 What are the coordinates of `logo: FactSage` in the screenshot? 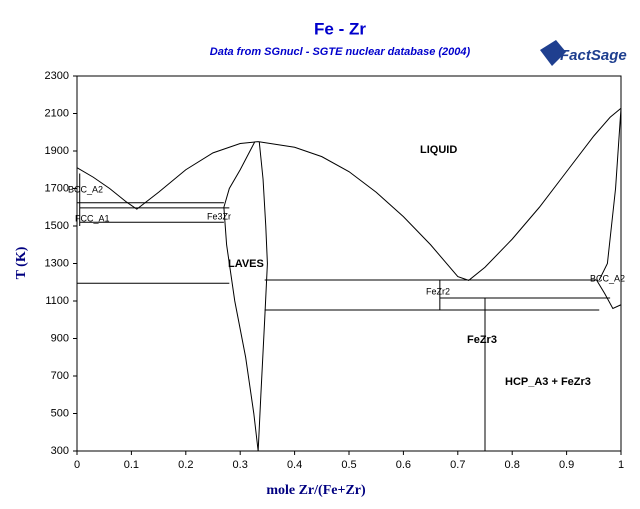 It's located at (583, 53).